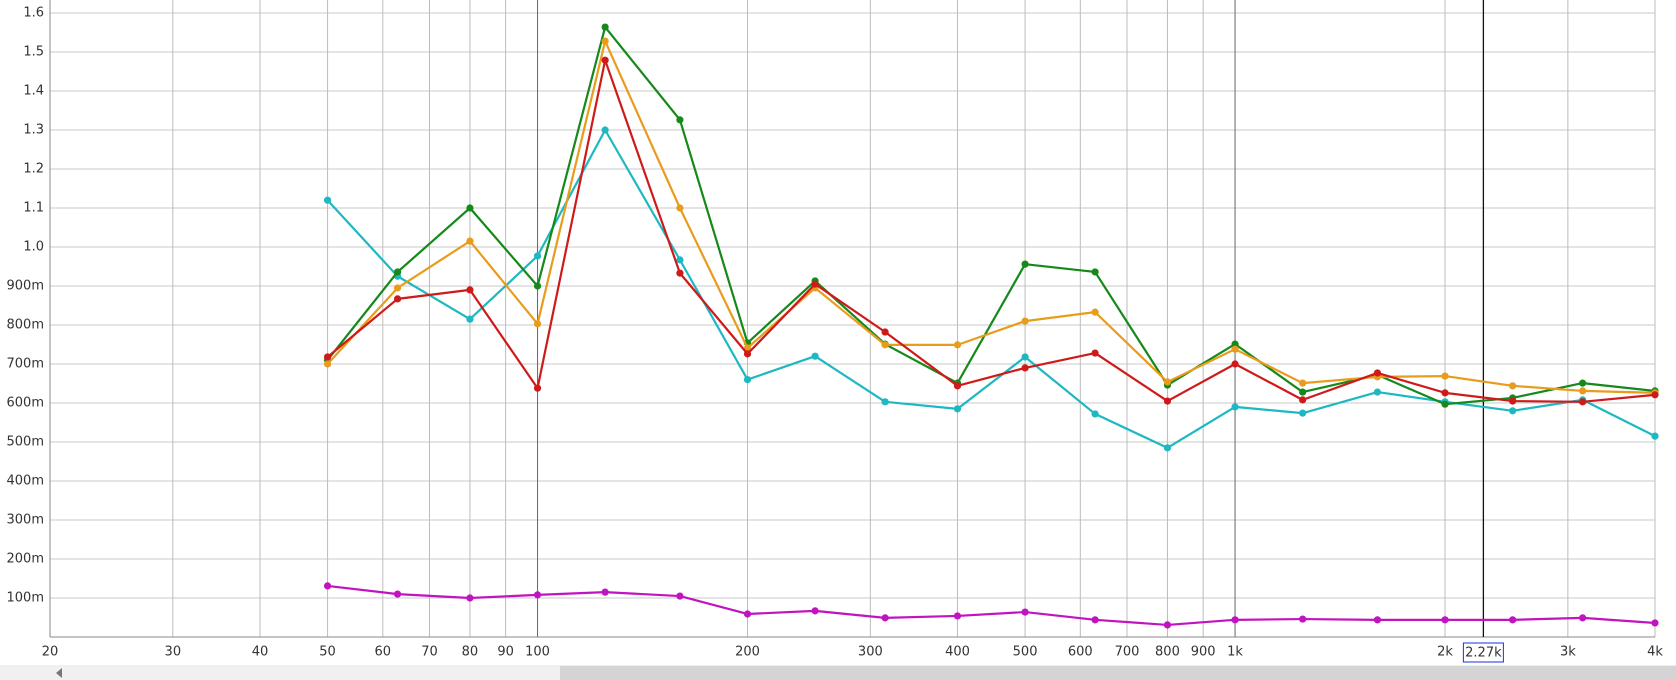 The height and width of the screenshot is (680, 1676). What do you see at coordinates (1568, 652) in the screenshot?
I see `x-tick-label: 3k` at bounding box center [1568, 652].